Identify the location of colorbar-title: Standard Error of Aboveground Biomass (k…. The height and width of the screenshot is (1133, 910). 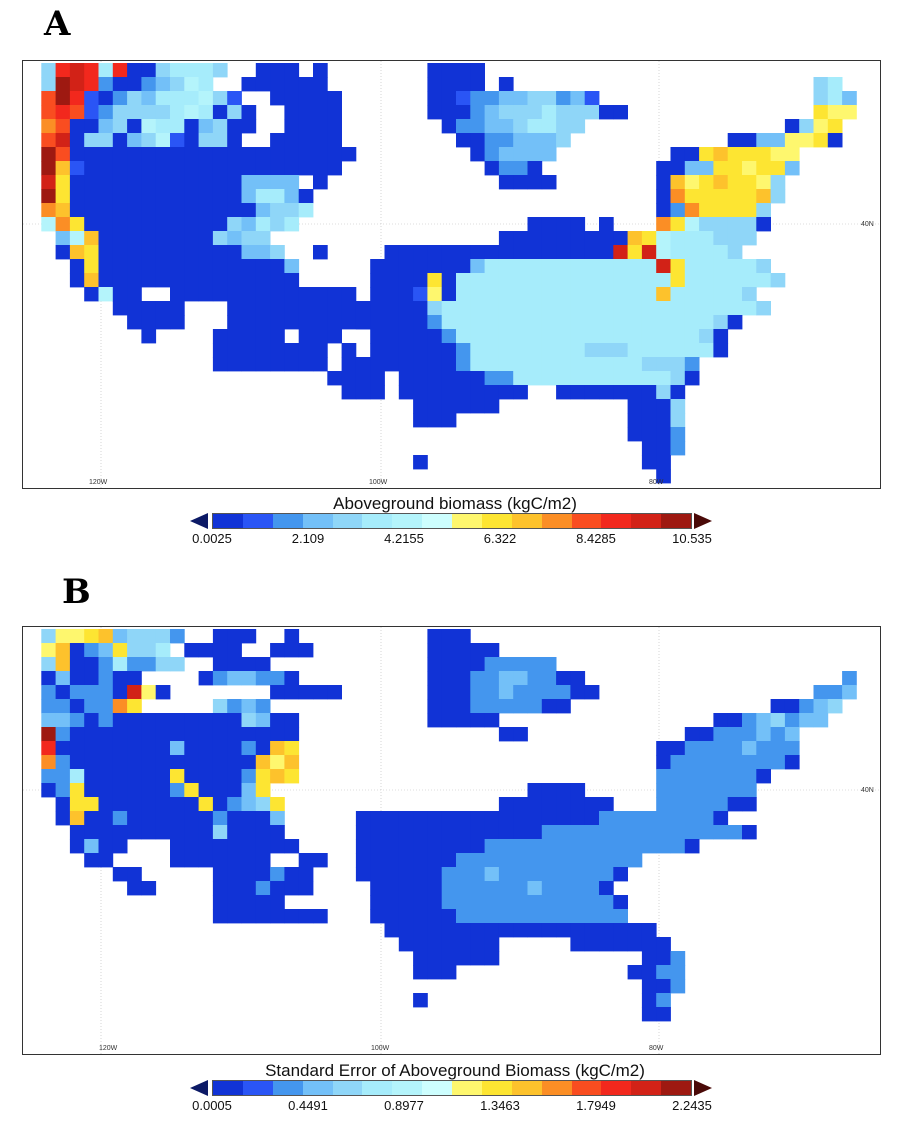
(455, 1070).